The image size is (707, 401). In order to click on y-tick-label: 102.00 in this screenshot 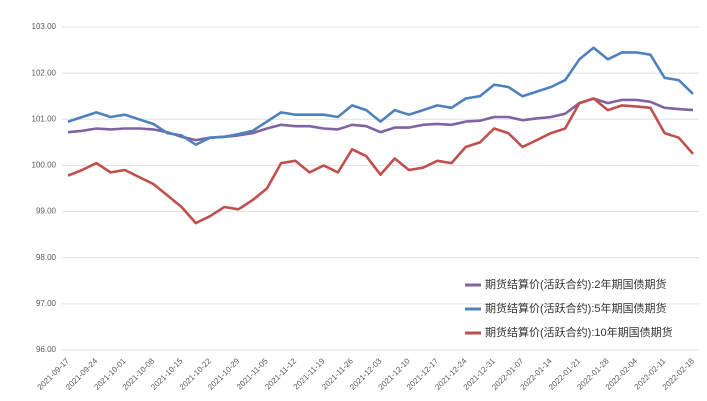, I will do `click(44, 72)`.